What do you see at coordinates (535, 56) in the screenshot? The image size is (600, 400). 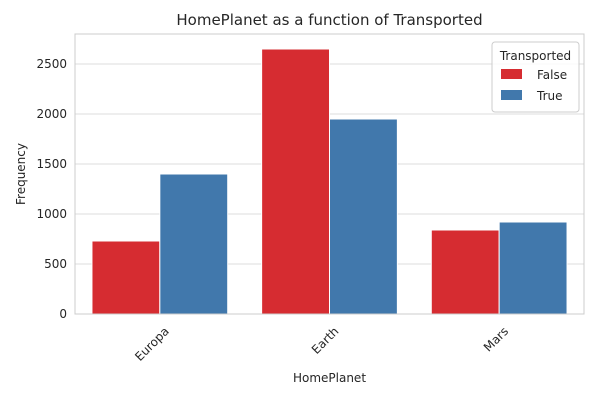 I see `legend-title: Transported` at bounding box center [535, 56].